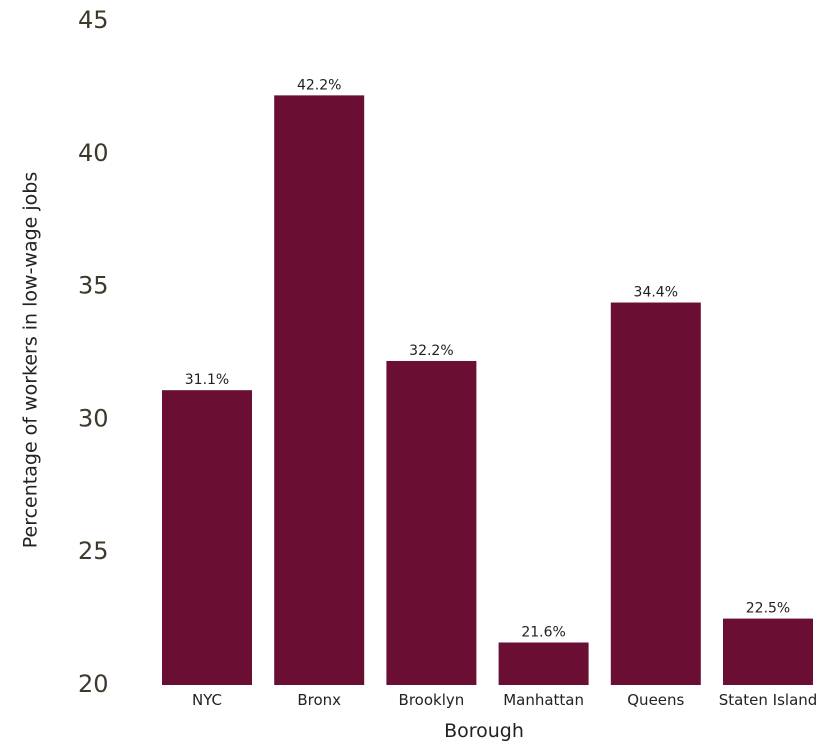 The width and height of the screenshot is (822, 752). I want to click on x-tick-label: Bronx, so click(319, 700).